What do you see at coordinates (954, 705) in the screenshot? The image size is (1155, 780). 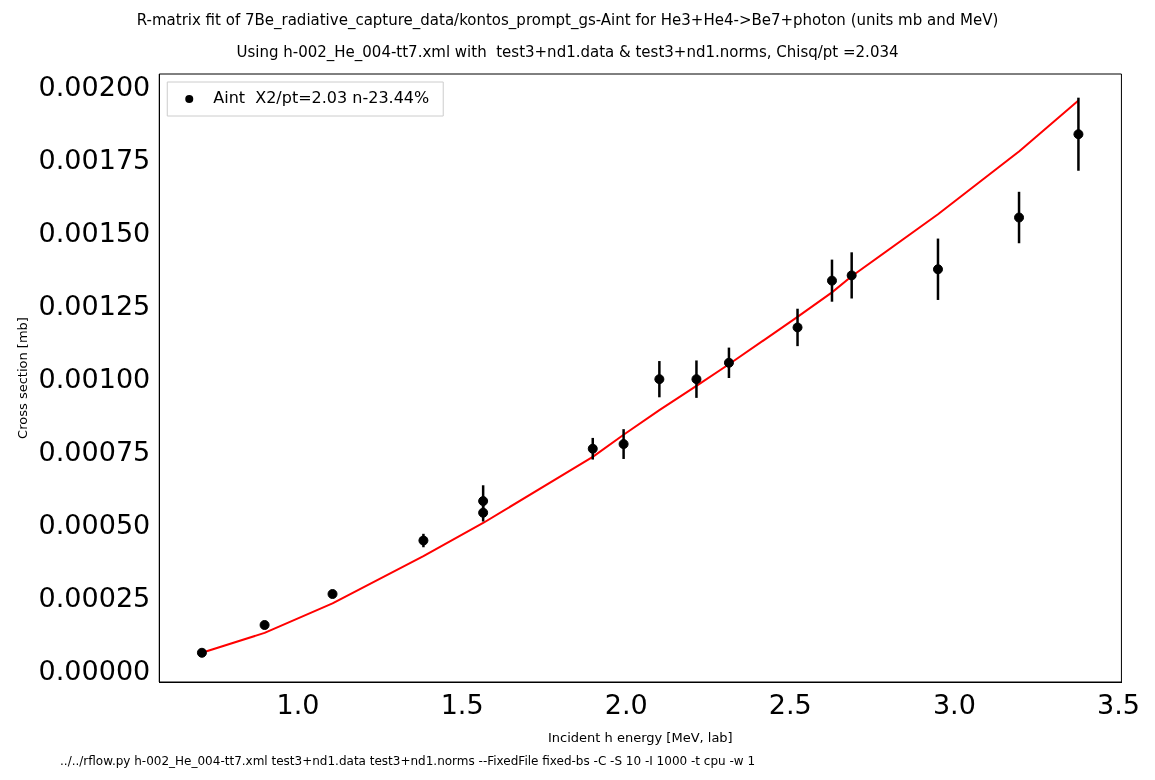 I see `x-tick-label: 3.0` at bounding box center [954, 705].